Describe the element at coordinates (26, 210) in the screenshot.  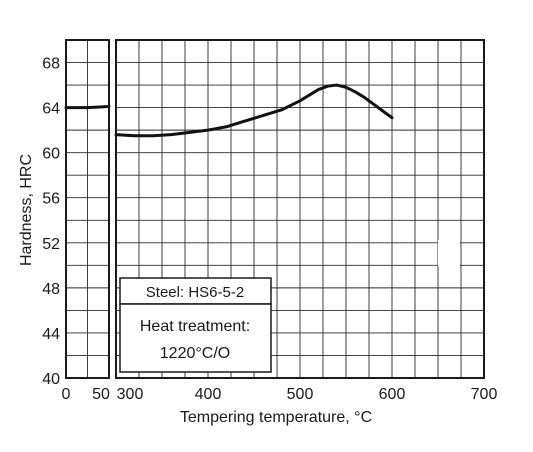
I see `y-axis-label: Hardness, HRC` at that location.